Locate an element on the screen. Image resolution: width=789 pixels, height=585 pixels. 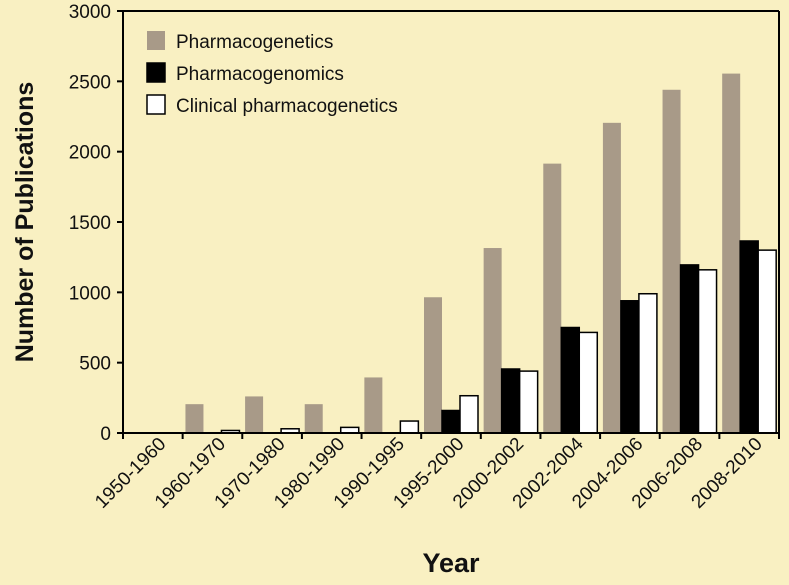
bar-3-2004-2006 is located at coordinates (648, 363).